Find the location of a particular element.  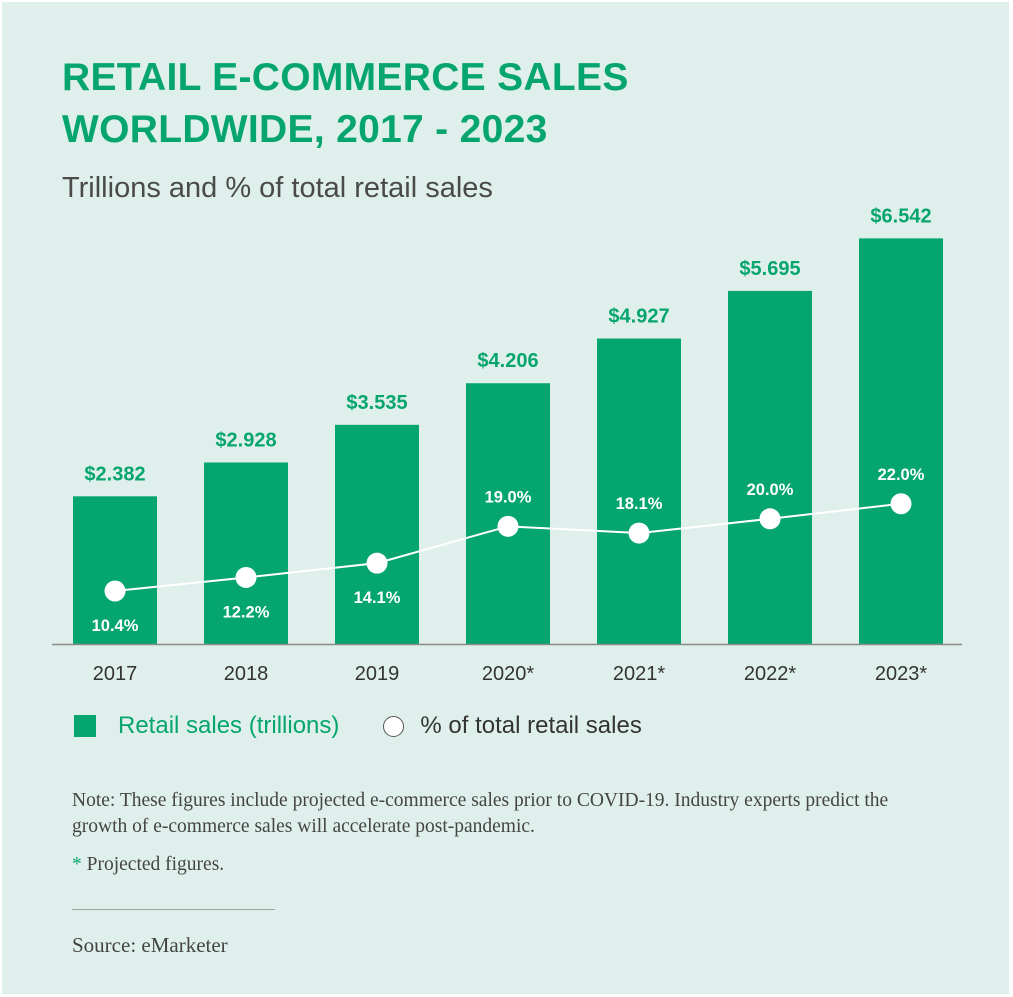

pct-value-label-4: 18.1% is located at coordinates (639, 504).